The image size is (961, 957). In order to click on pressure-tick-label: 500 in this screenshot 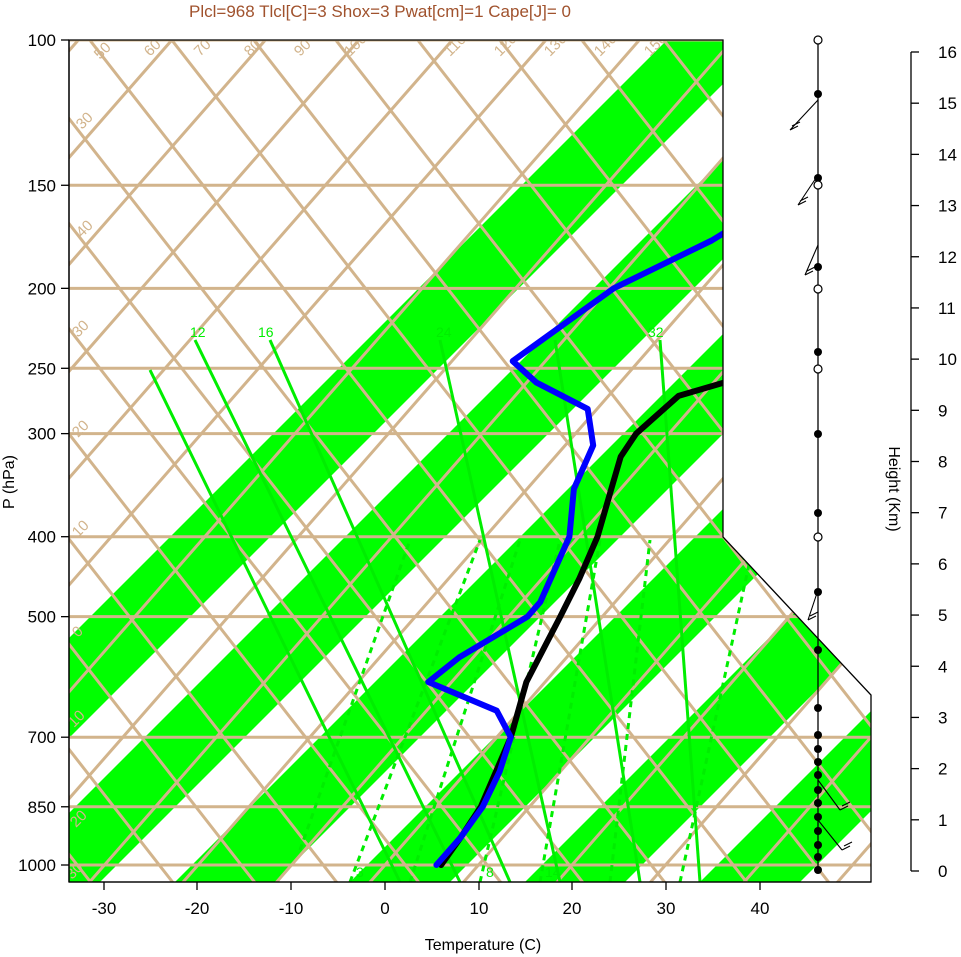, I will do `click(42, 617)`.